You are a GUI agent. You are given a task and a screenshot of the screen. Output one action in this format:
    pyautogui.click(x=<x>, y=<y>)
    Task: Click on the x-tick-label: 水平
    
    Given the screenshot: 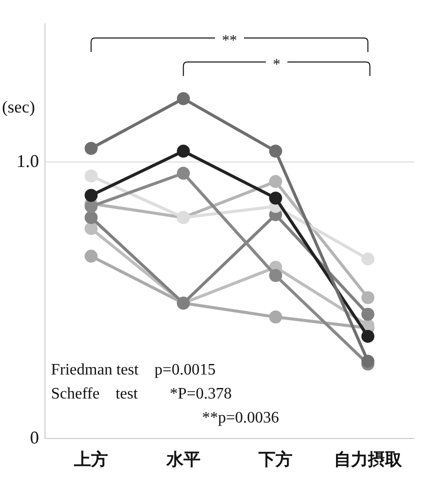 What is the action you would take?
    pyautogui.click(x=182, y=460)
    